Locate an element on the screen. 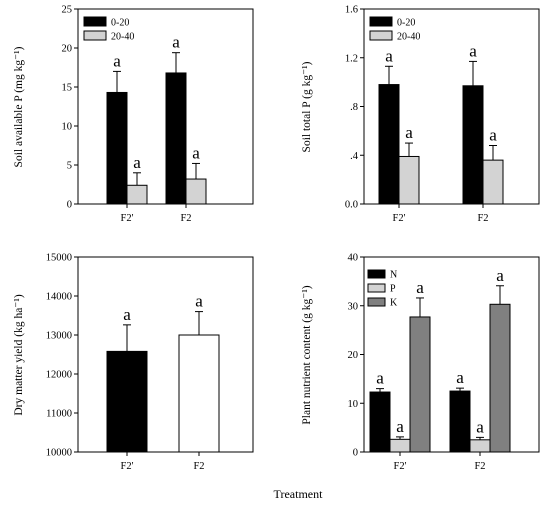 The width and height of the screenshot is (550, 510). y-tick-label: 13000 is located at coordinates (59, 336).